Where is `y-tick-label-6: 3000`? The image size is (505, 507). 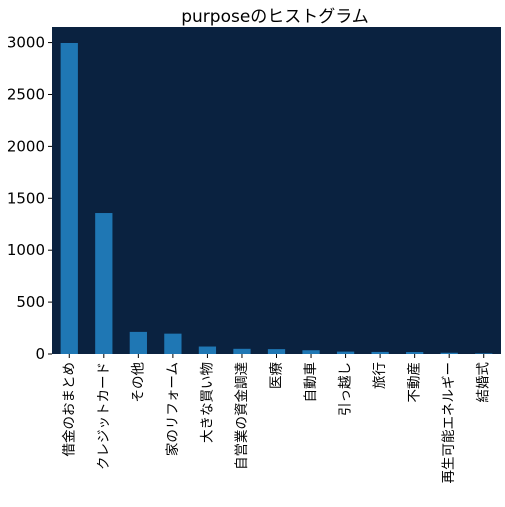
y-tick-label-6: 3000 is located at coordinates (26, 43).